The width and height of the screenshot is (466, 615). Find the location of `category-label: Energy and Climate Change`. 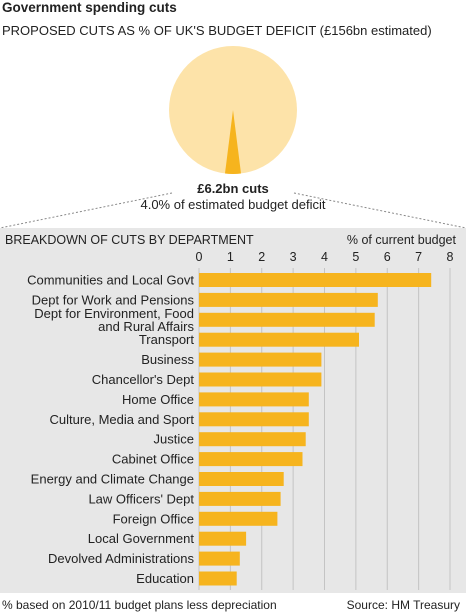

category-label: Energy and Climate Change is located at coordinates (112, 479).